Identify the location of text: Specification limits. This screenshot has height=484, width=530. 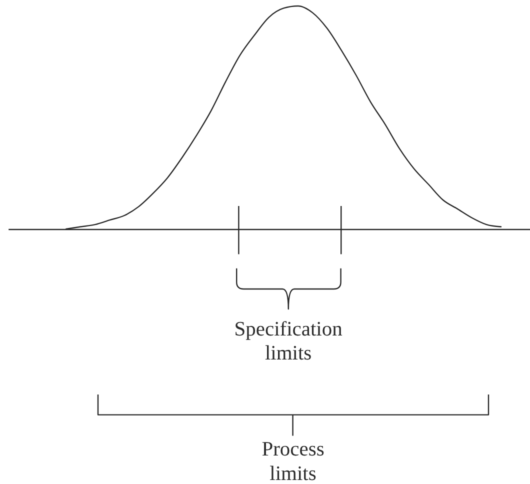
(288, 341).